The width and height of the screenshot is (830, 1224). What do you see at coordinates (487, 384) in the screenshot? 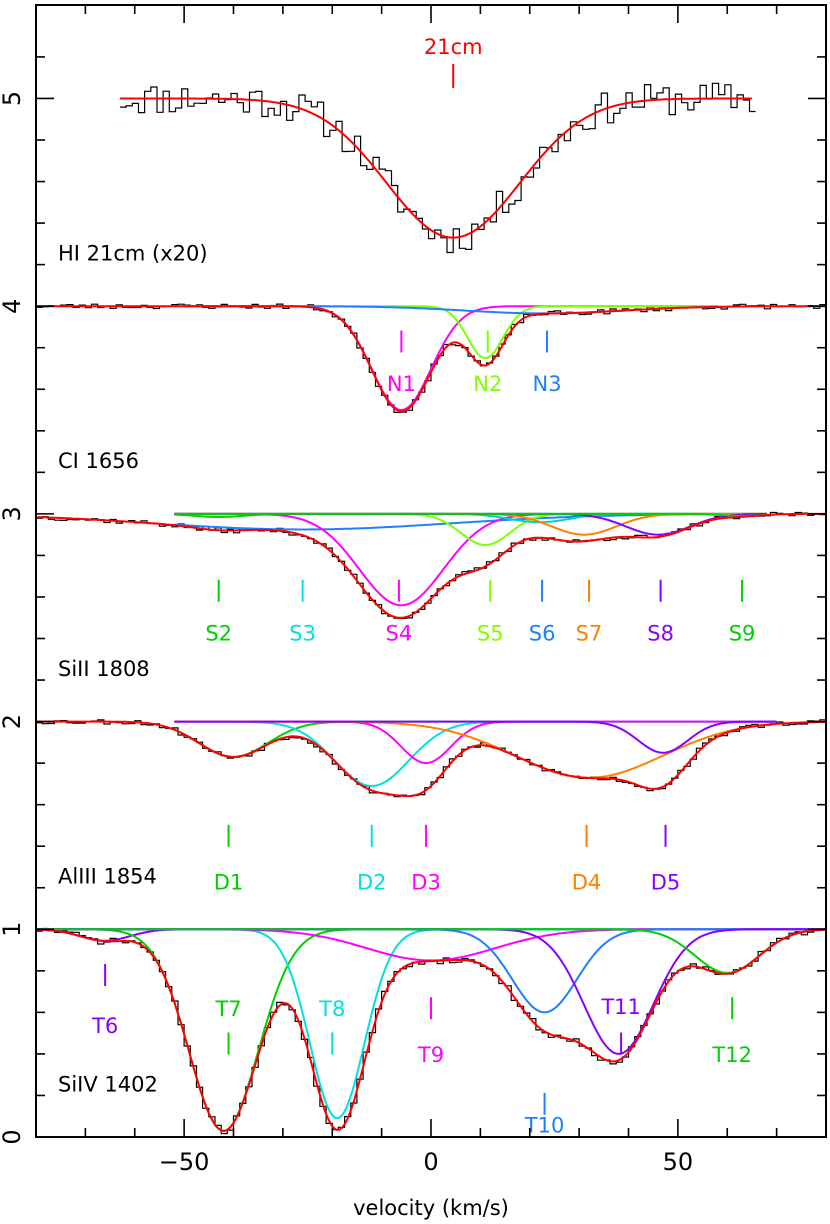
I see `component-label-n2: N2` at bounding box center [487, 384].